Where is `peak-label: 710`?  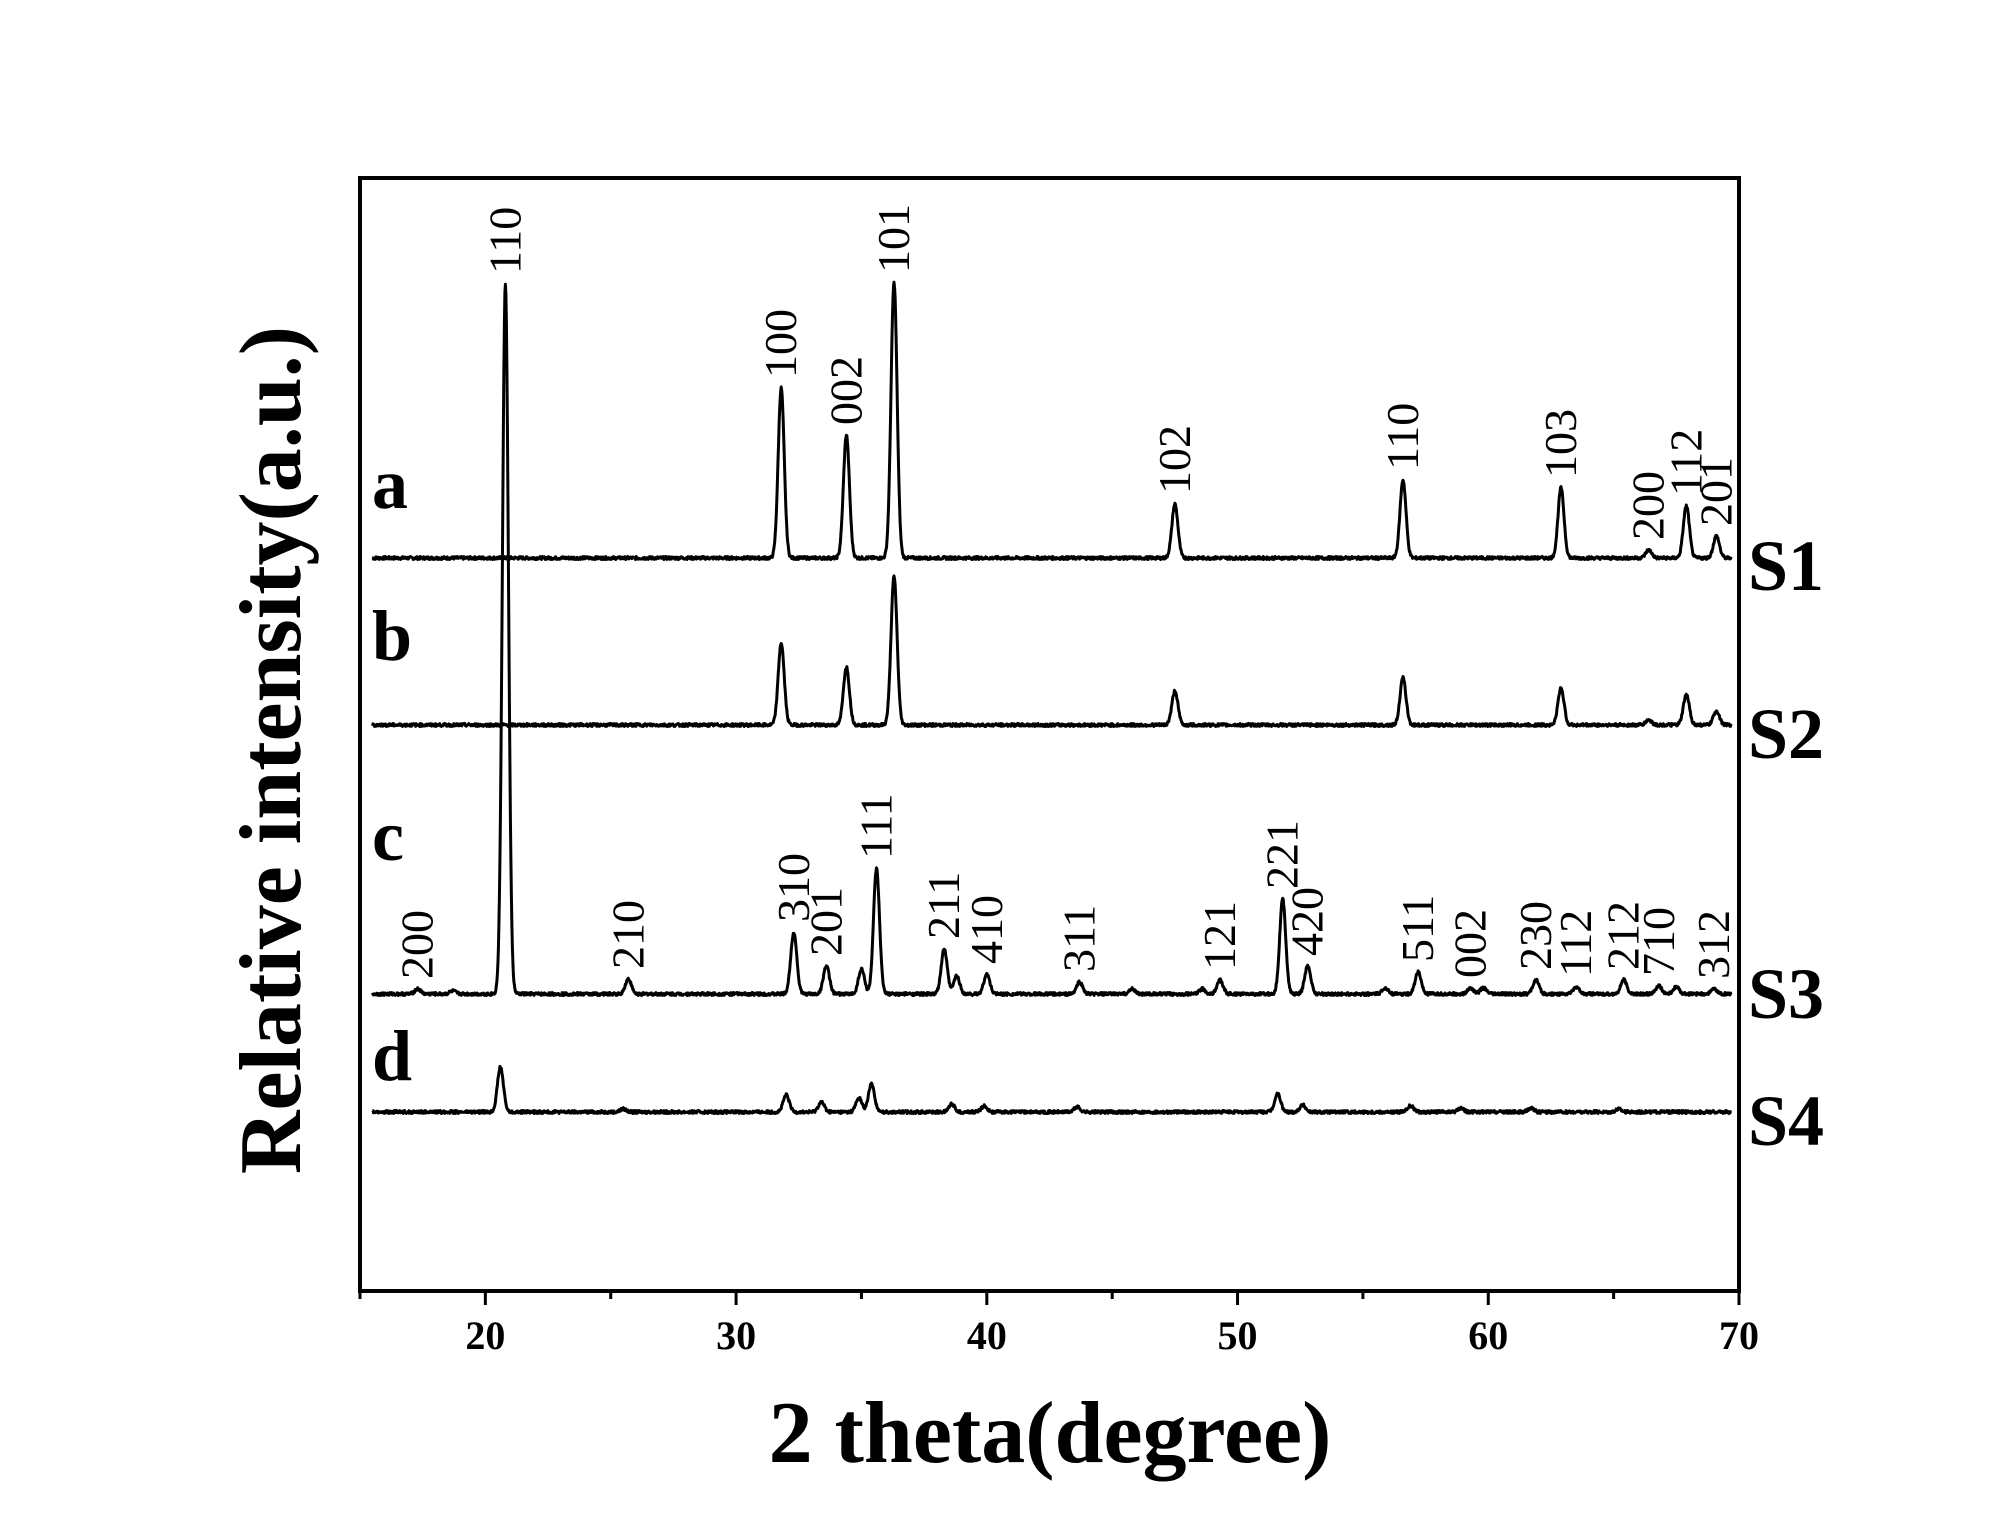
peak-label: 710 is located at coordinates (1658, 941).